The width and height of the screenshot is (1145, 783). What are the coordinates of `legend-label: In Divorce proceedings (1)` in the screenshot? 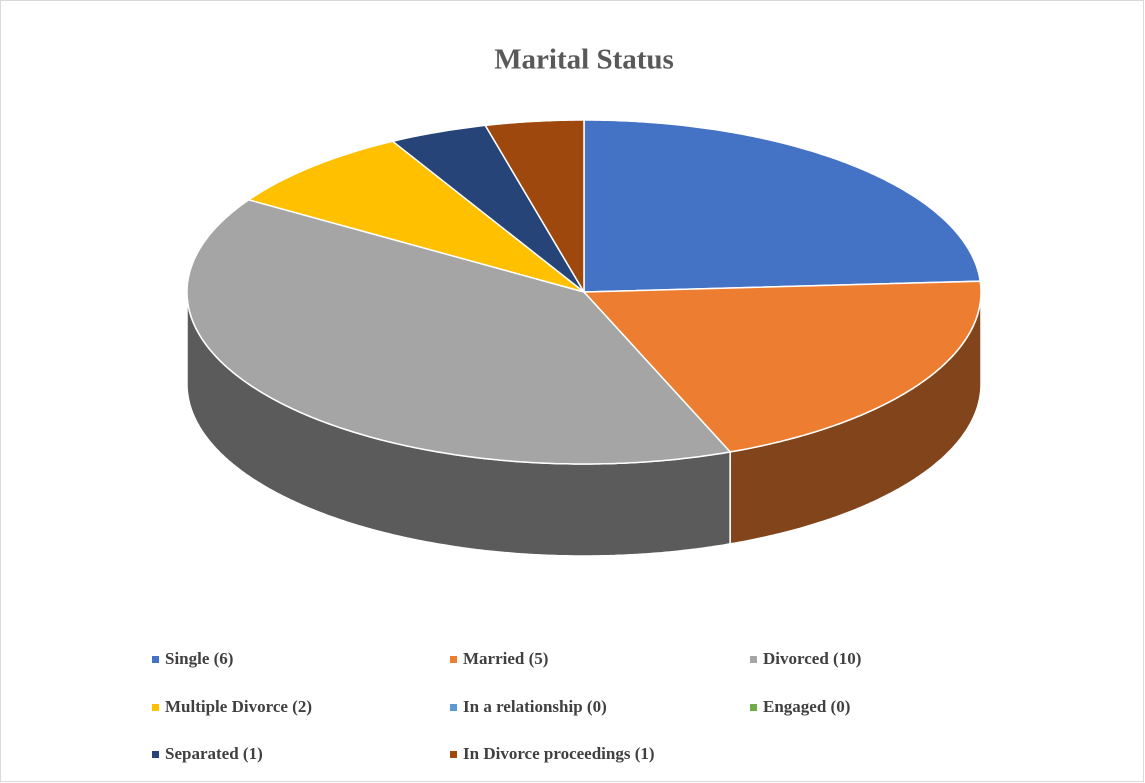 It's located at (559, 753).